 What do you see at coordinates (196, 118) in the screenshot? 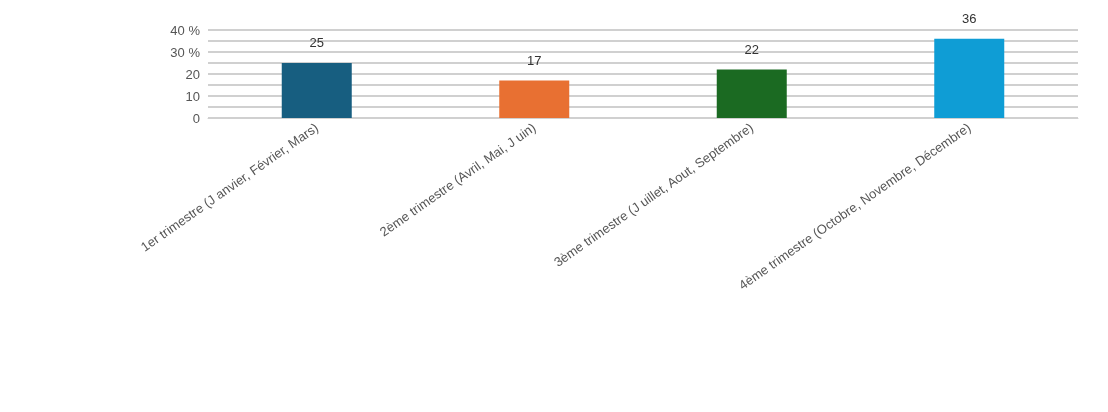
I see `y-tick-label: 0` at bounding box center [196, 118].